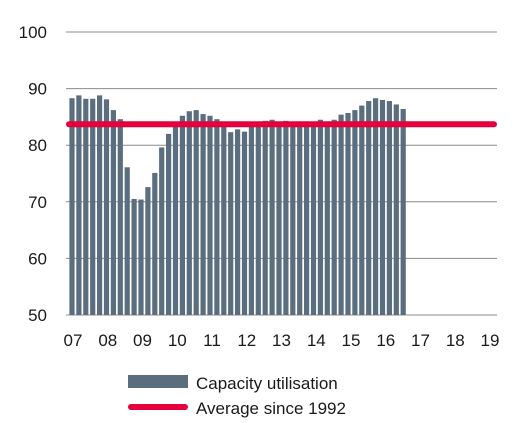  Describe the element at coordinates (177, 340) in the screenshot. I see `x-tick-label-10: 10` at that location.